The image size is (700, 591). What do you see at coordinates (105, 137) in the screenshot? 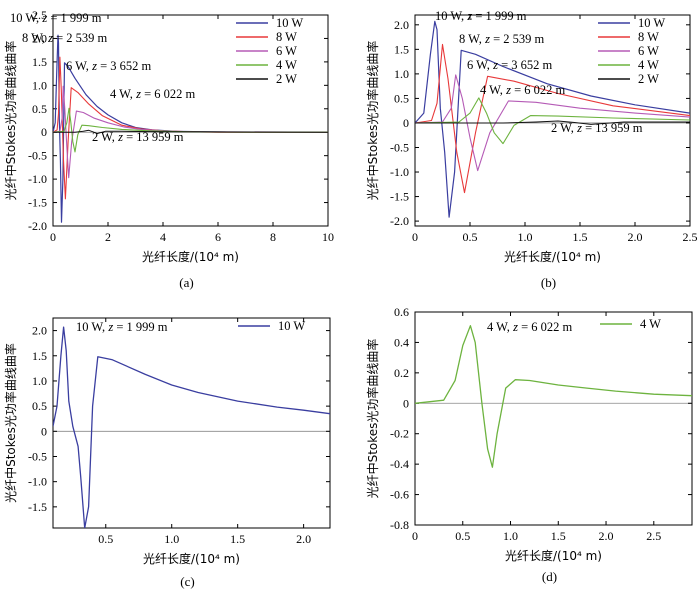
I see `annotation-power: 2 W,` at bounding box center [105, 137].